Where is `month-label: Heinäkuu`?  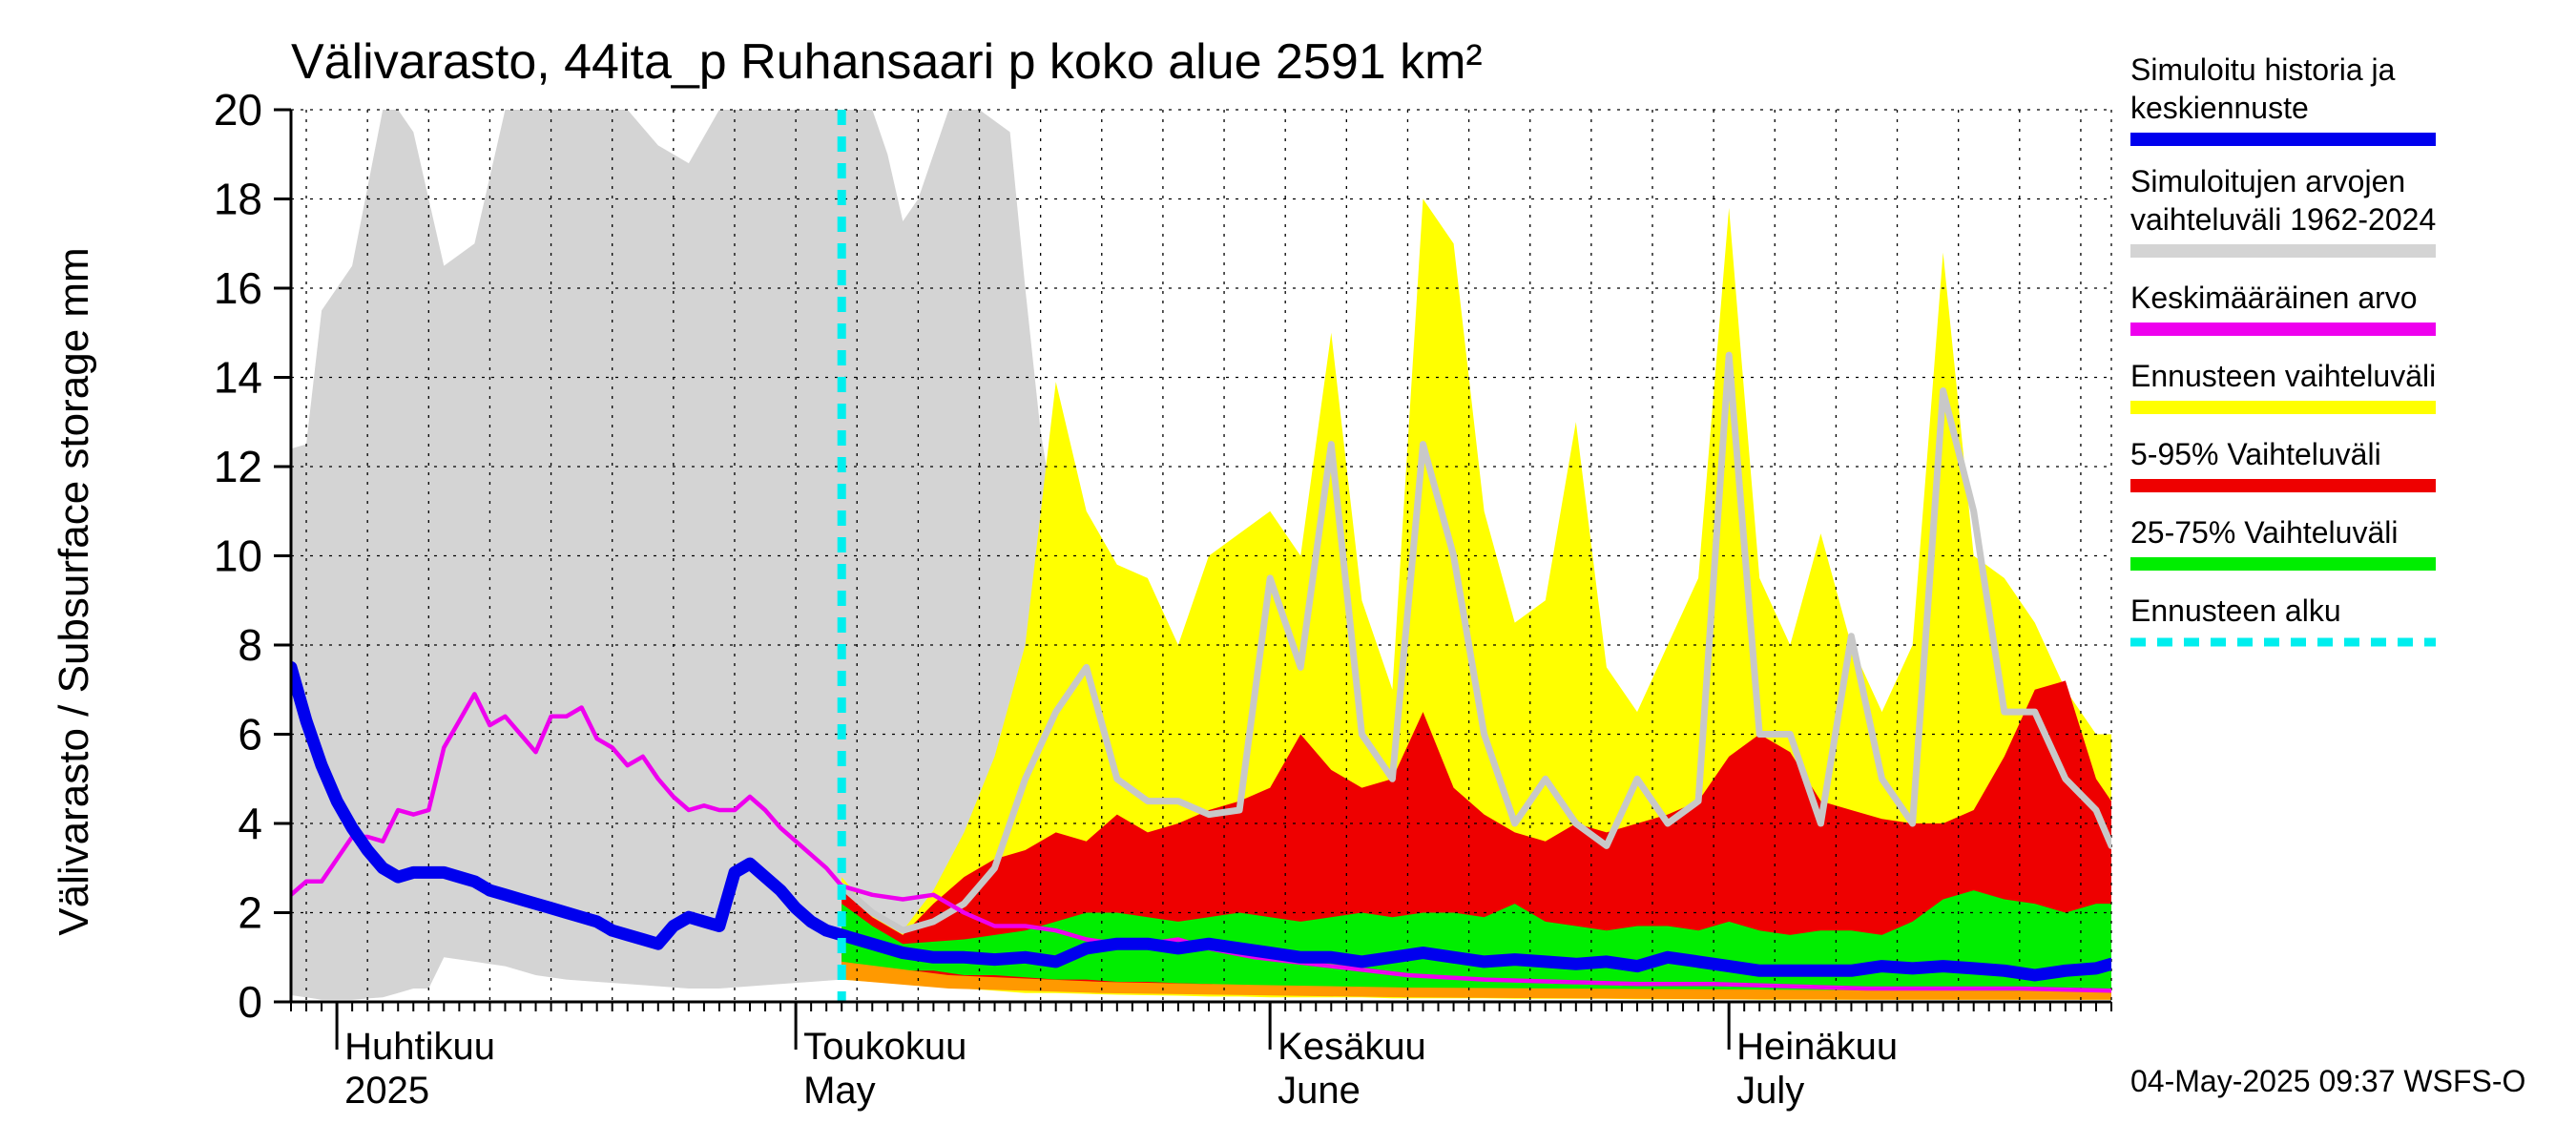
month-label: Heinäkuu is located at coordinates (1817, 1047).